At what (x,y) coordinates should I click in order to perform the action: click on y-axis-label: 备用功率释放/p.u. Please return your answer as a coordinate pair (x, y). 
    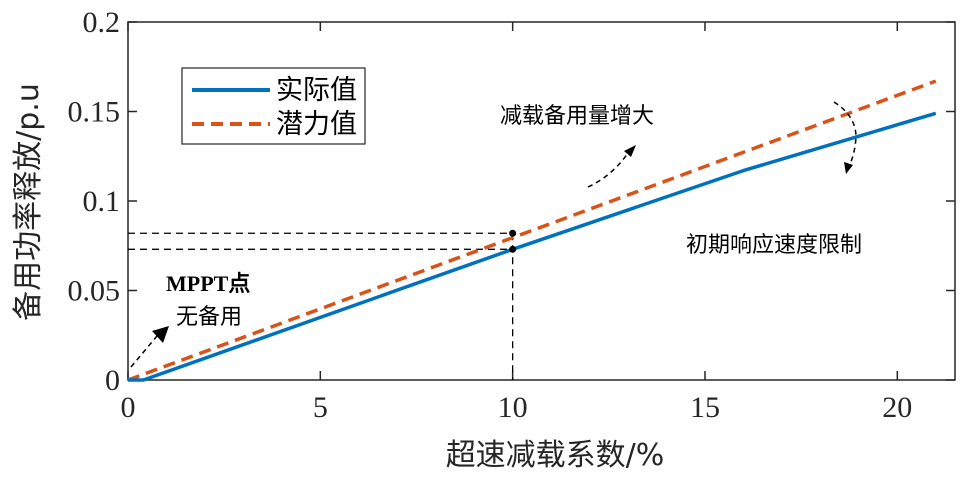
    Looking at the image, I should click on (28, 202).